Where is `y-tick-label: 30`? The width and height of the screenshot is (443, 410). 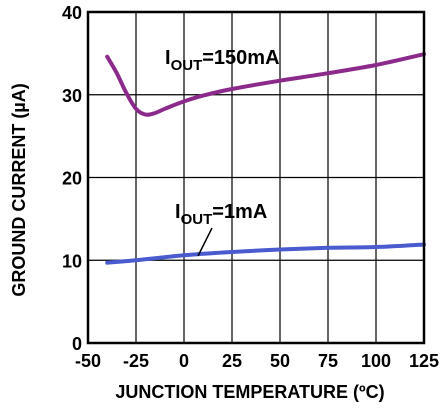
y-tick-label: 30 is located at coordinates (72, 96).